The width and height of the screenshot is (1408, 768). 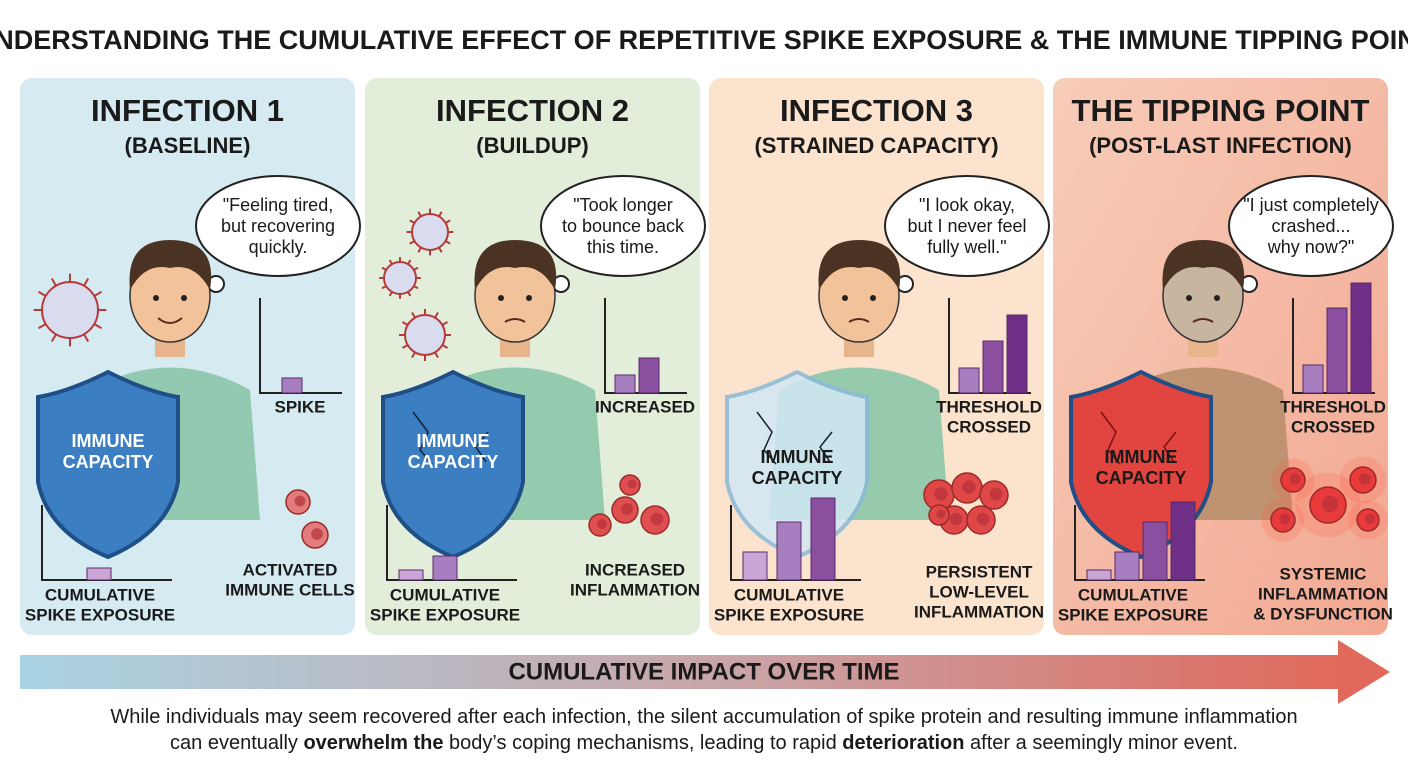 I want to click on footer-segment: can eventually, so click(x=236, y=743).